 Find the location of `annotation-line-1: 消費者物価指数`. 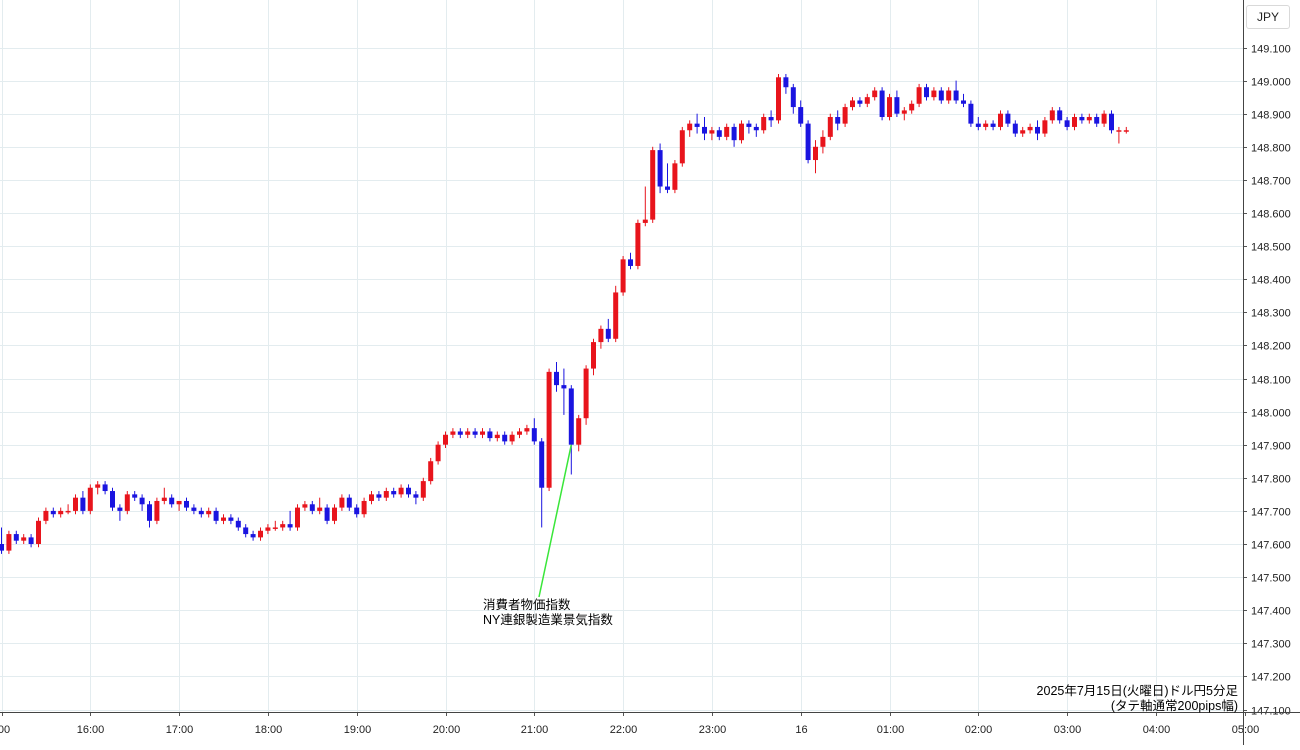

annotation-line-1: 消費者物価指数 is located at coordinates (527, 605).